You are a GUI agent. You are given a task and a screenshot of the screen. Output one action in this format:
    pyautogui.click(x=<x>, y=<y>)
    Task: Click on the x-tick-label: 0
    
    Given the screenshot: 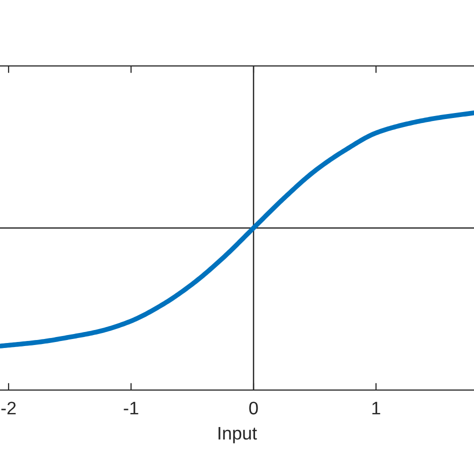 What is the action you would take?
    pyautogui.click(x=253, y=408)
    